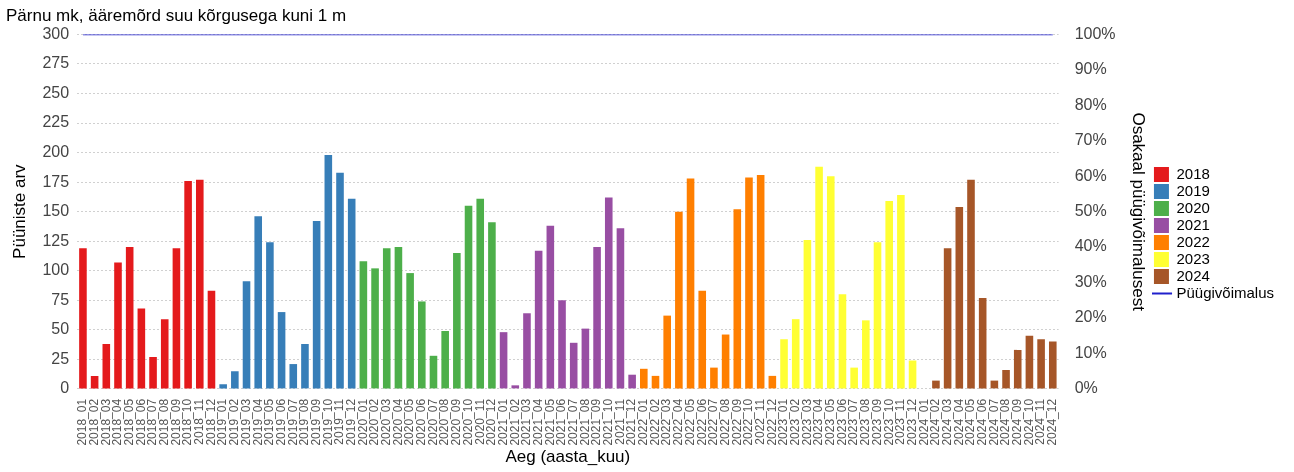 Image resolution: width=1294 pixels, height=472 pixels. I want to click on y-tick-label: 275, so click(56, 63).